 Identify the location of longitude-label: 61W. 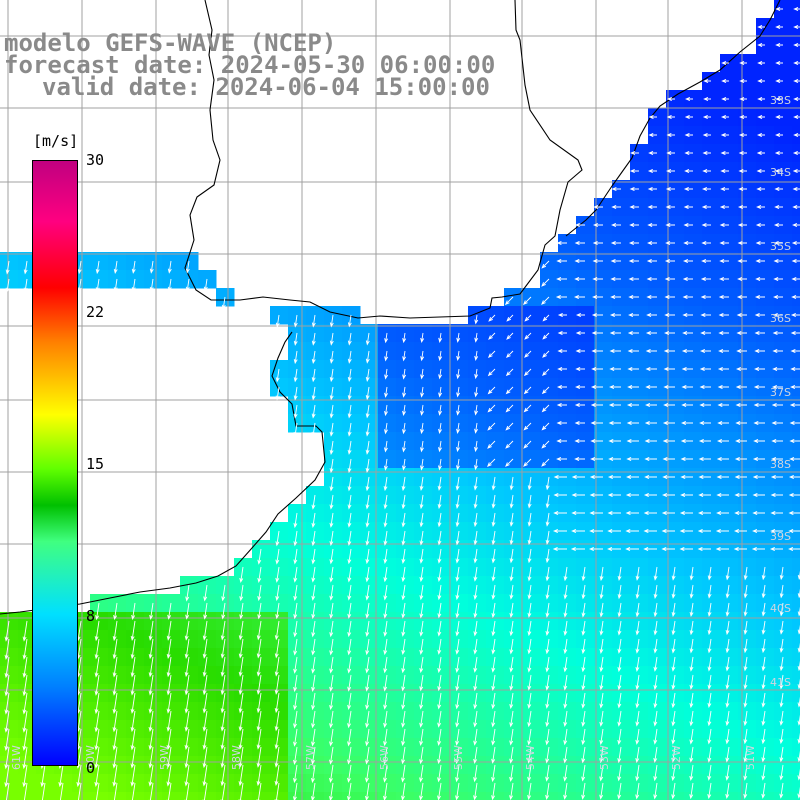
(16, 757).